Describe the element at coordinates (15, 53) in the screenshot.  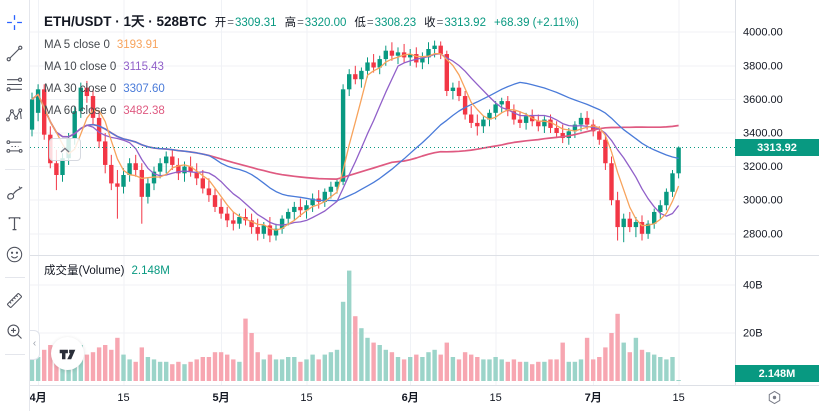
I see `trend-line-tool` at that location.